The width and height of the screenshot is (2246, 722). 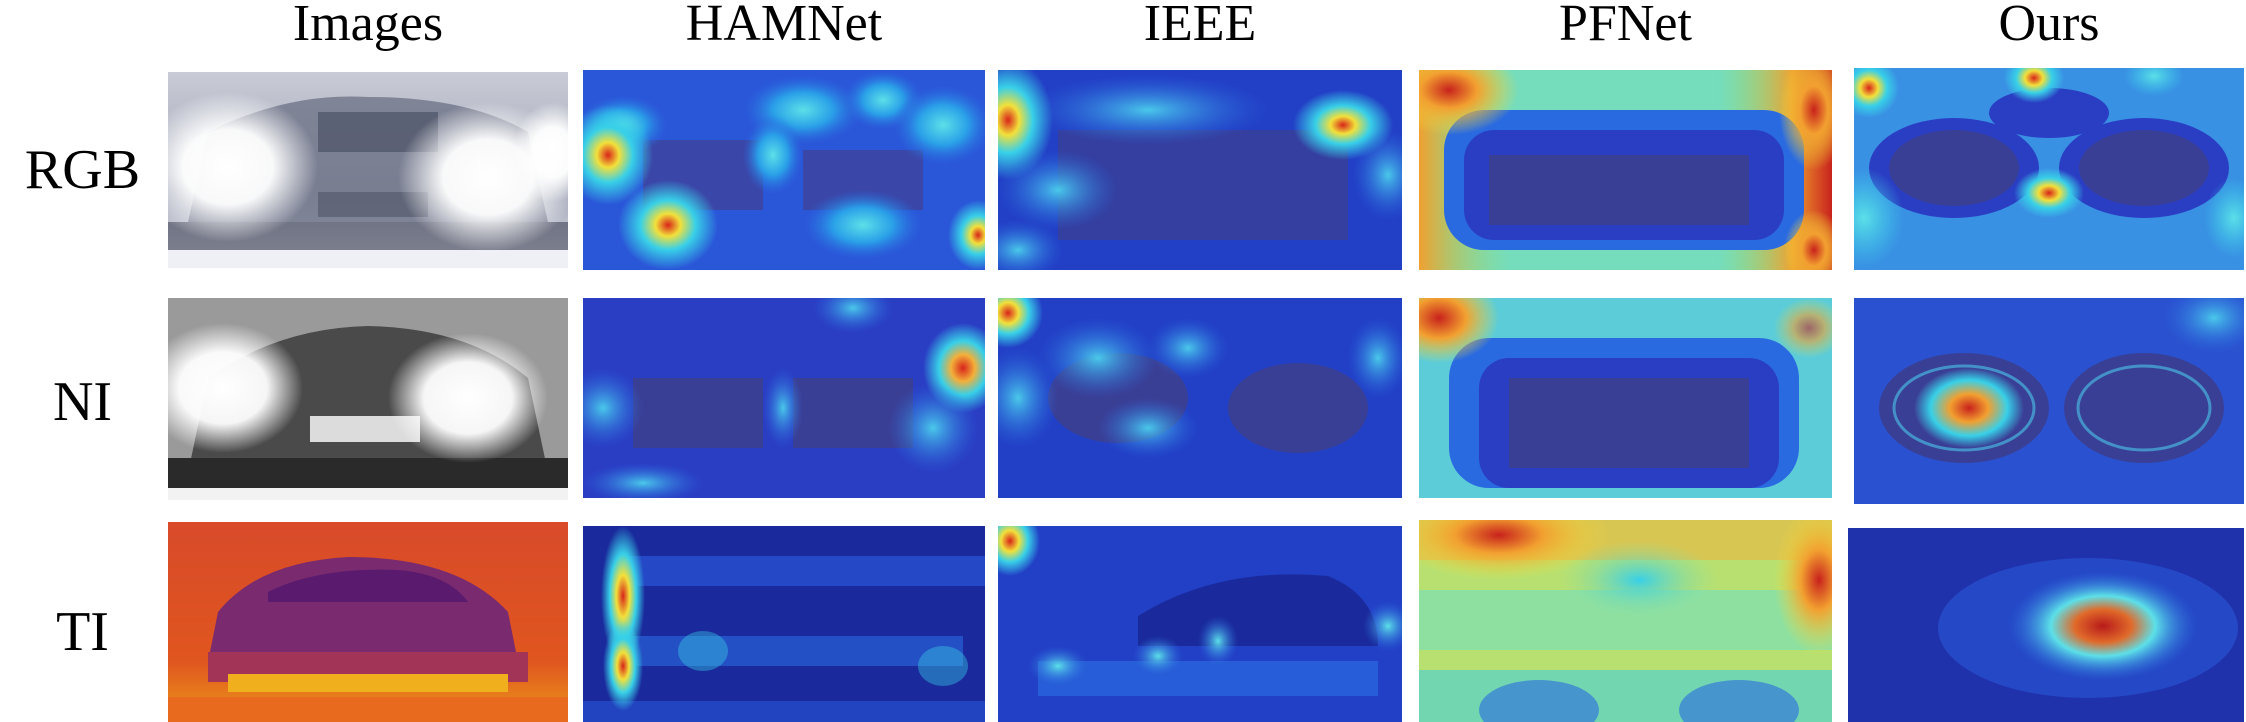 I want to click on row-label-rgb: RGB, so click(x=82, y=170).